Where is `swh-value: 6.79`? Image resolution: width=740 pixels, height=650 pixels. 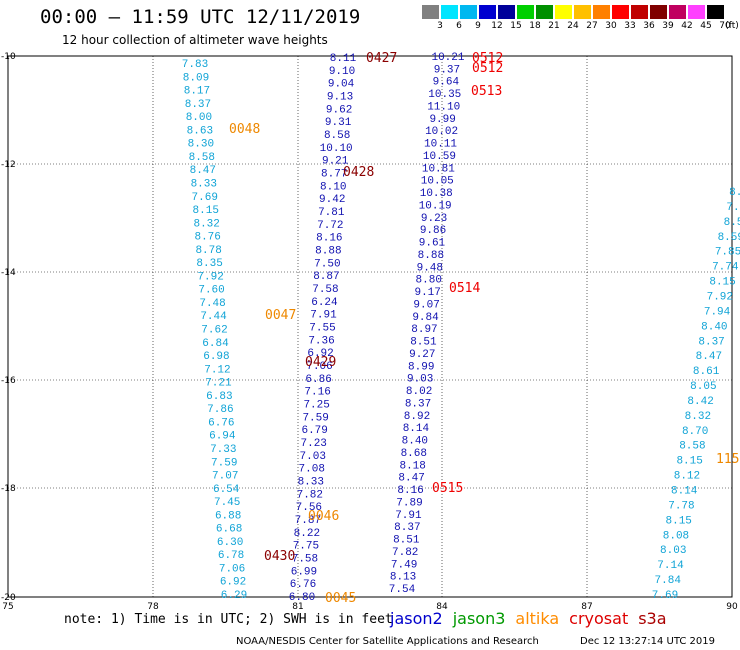 swh-value: 6.79 is located at coordinates (314, 431).